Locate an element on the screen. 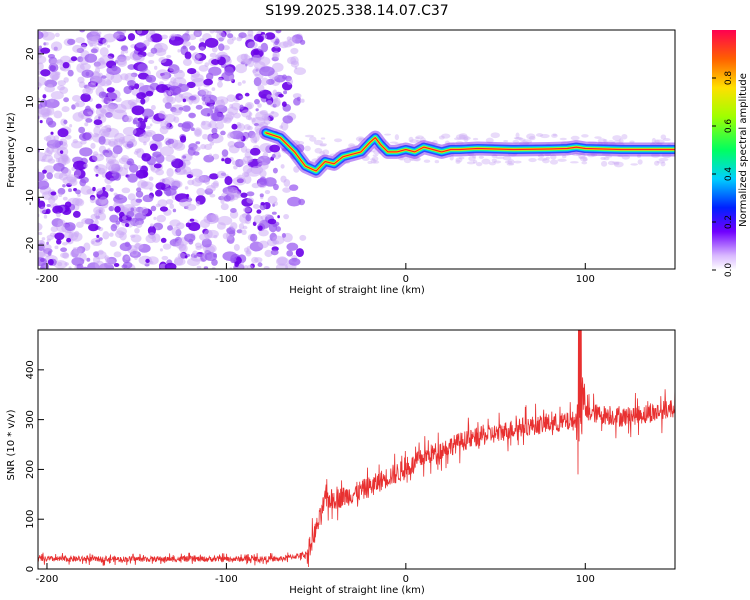 The height and width of the screenshot is (600, 750). colorbar-ticks: 0.0 0.2 0.4 0.6 0.8 is located at coordinates (723, 174).